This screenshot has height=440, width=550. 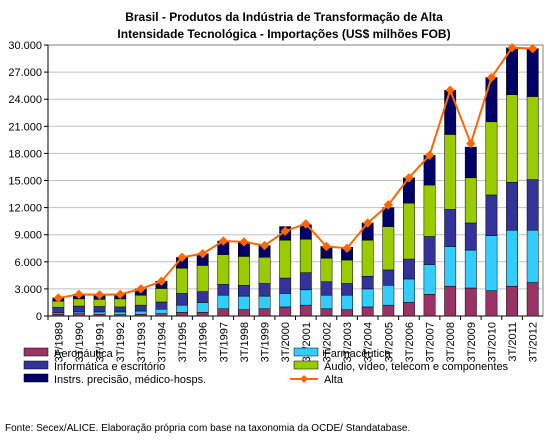 What do you see at coordinates (369, 342) in the screenshot?
I see `x-tick-label: 3T/2004` at bounding box center [369, 342].